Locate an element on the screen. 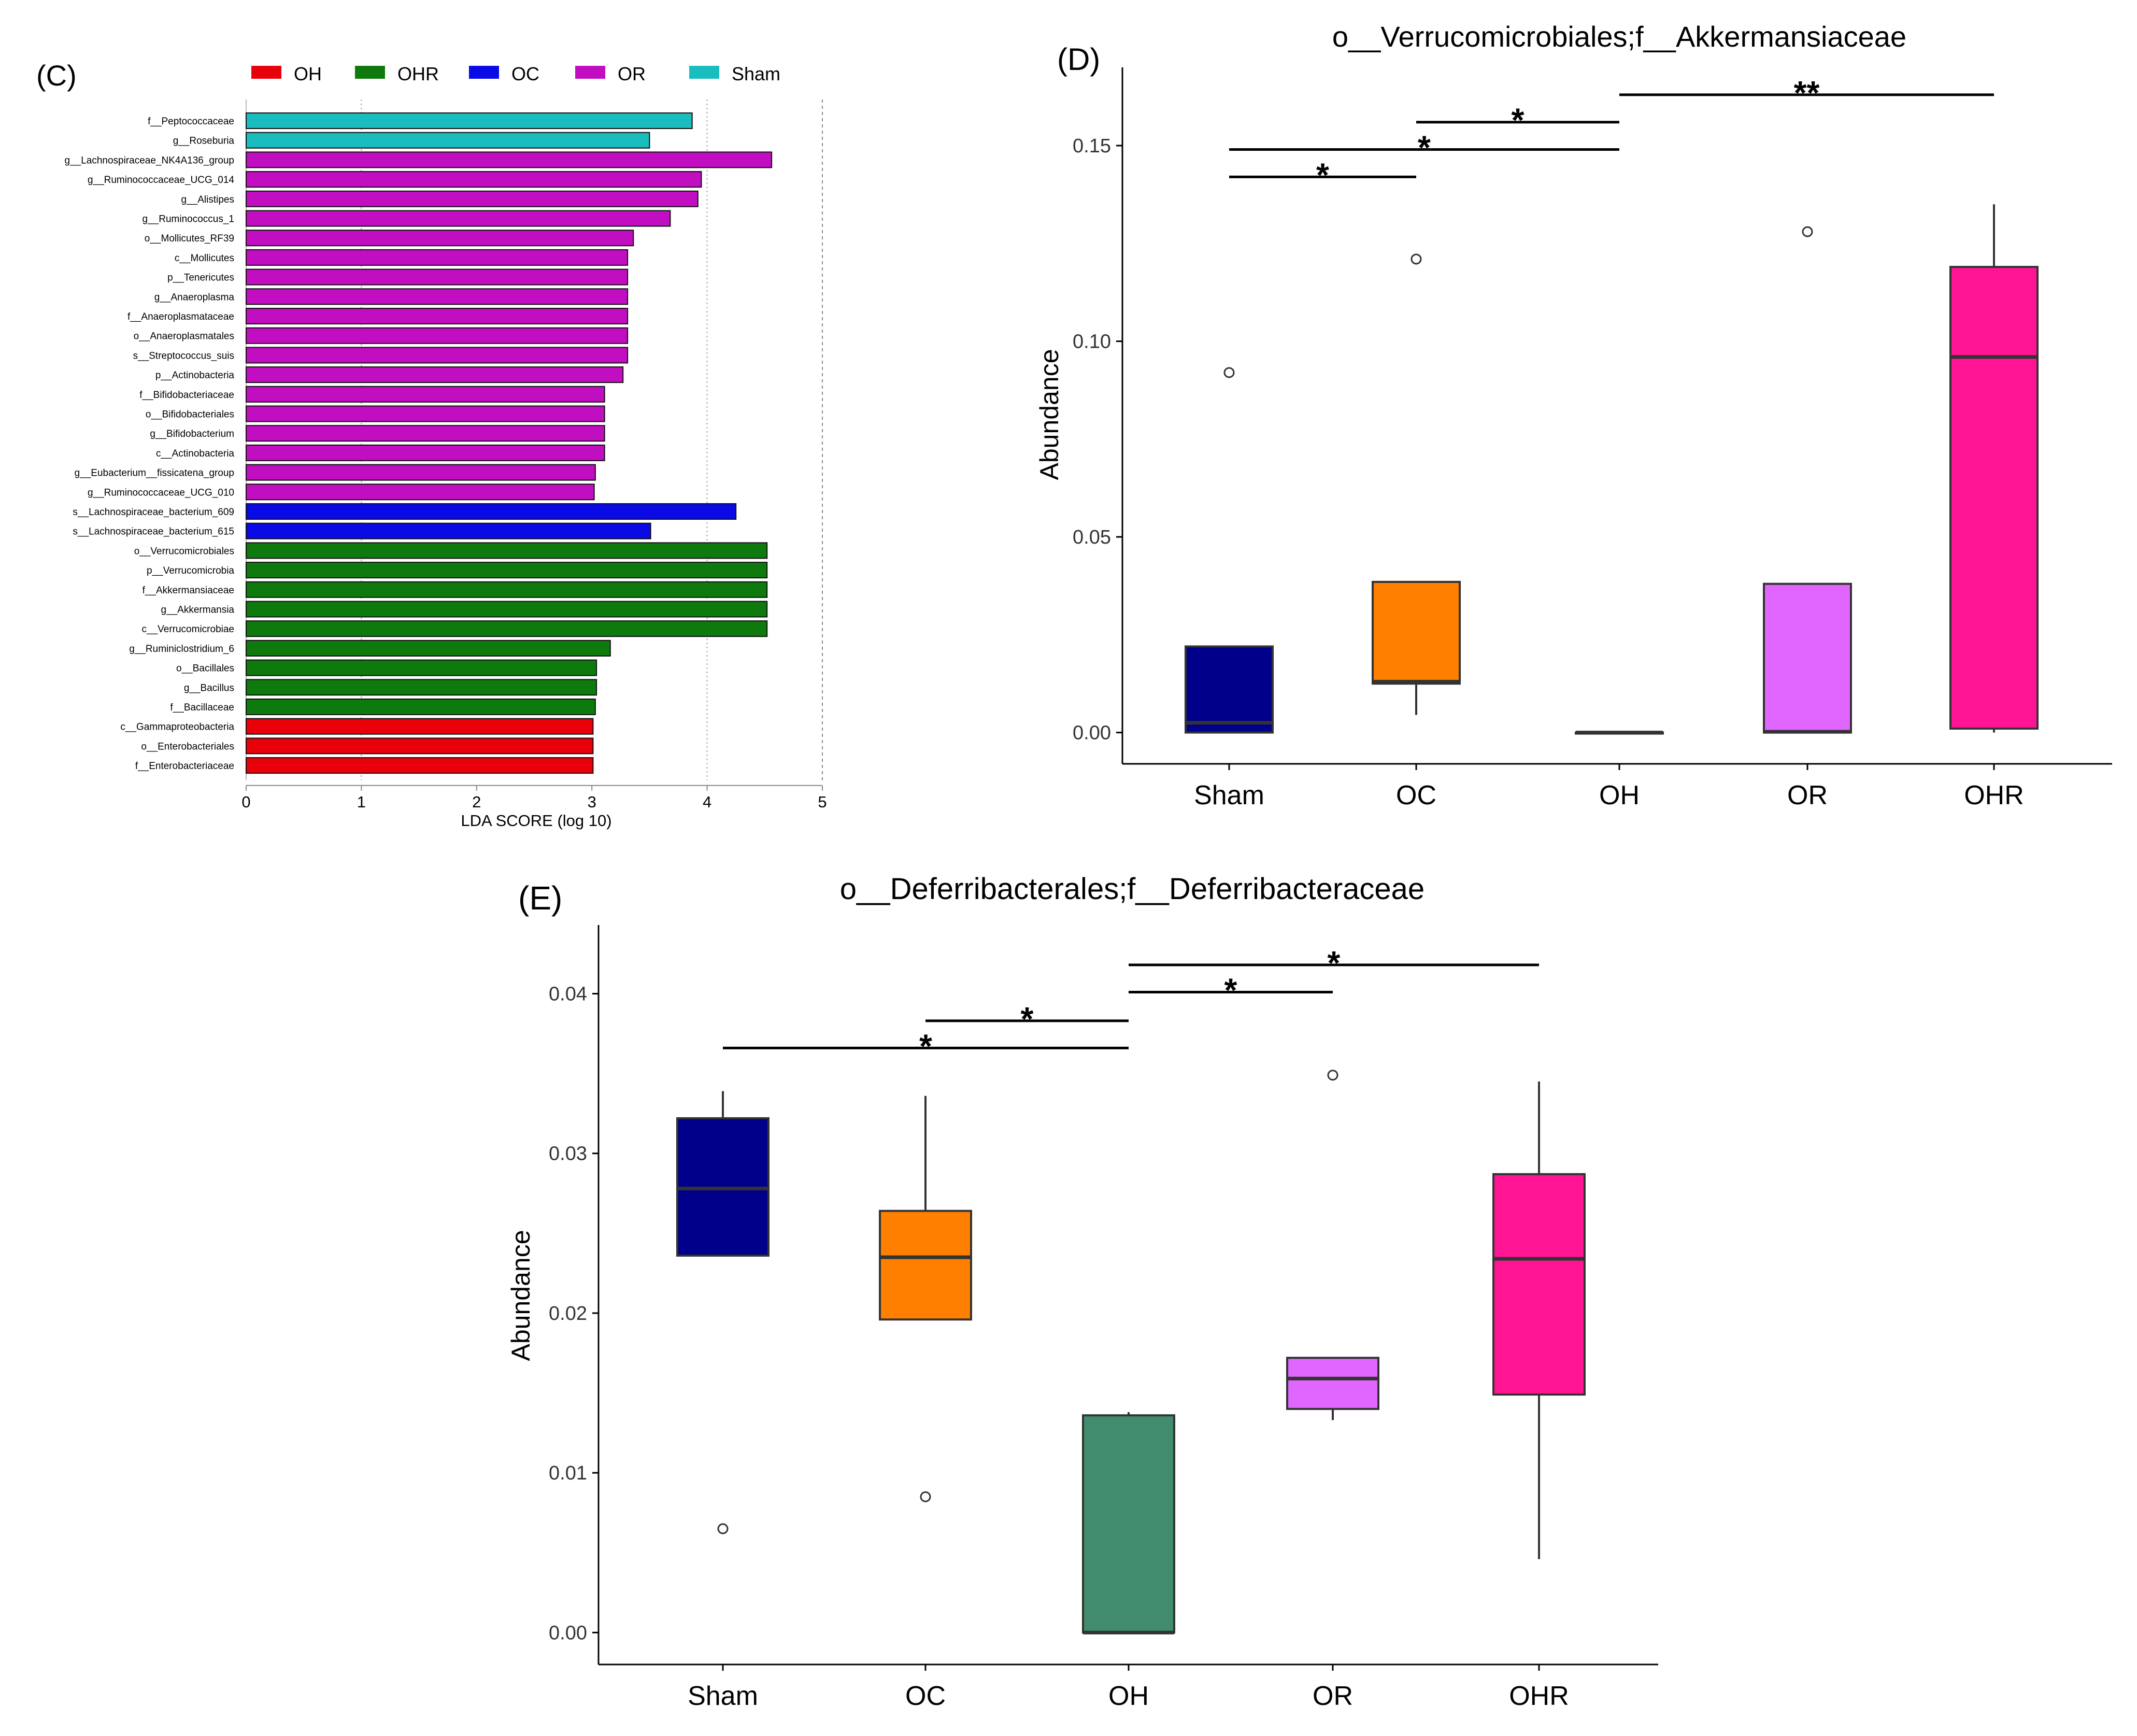 The width and height of the screenshot is (2137, 1736). bar-label-f-enterobacteriaceae: f__Enterobacteriaceae is located at coordinates (184, 766).